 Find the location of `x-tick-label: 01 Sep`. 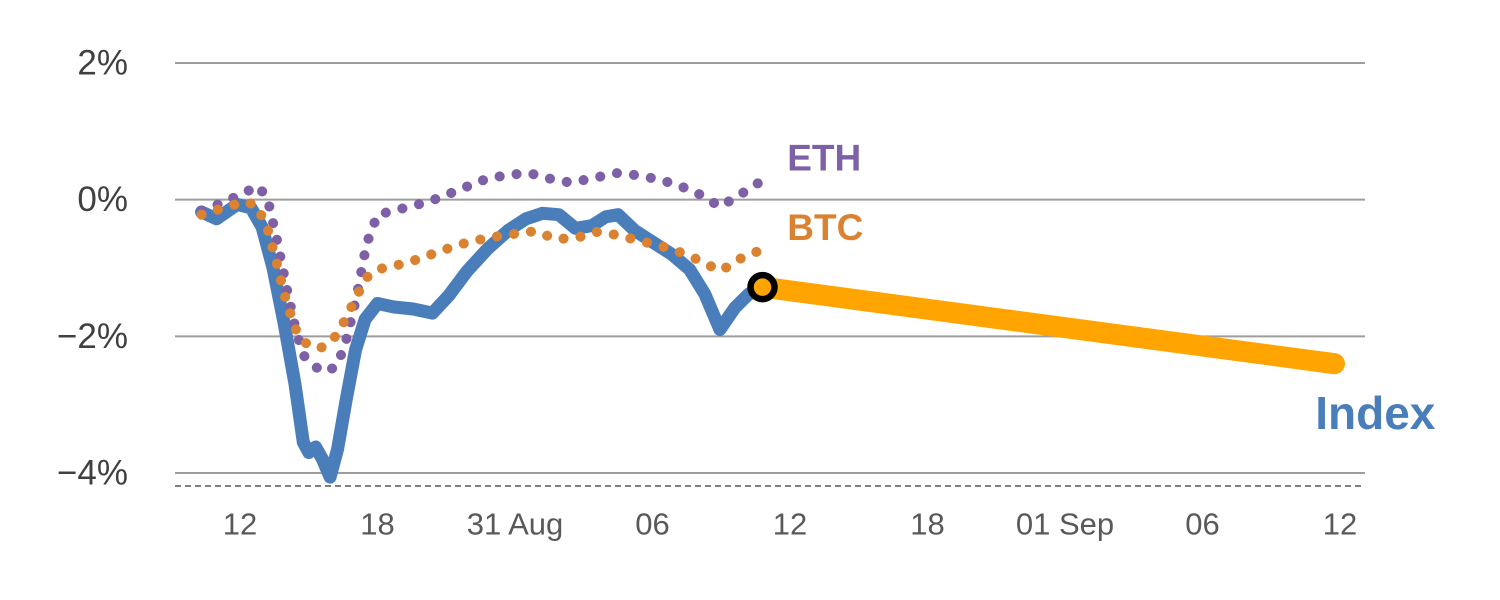

x-tick-label: 01 Sep is located at coordinates (1065, 524).